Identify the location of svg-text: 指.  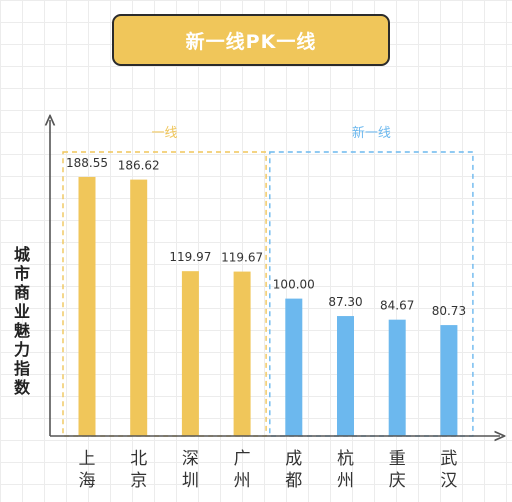
(22, 368).